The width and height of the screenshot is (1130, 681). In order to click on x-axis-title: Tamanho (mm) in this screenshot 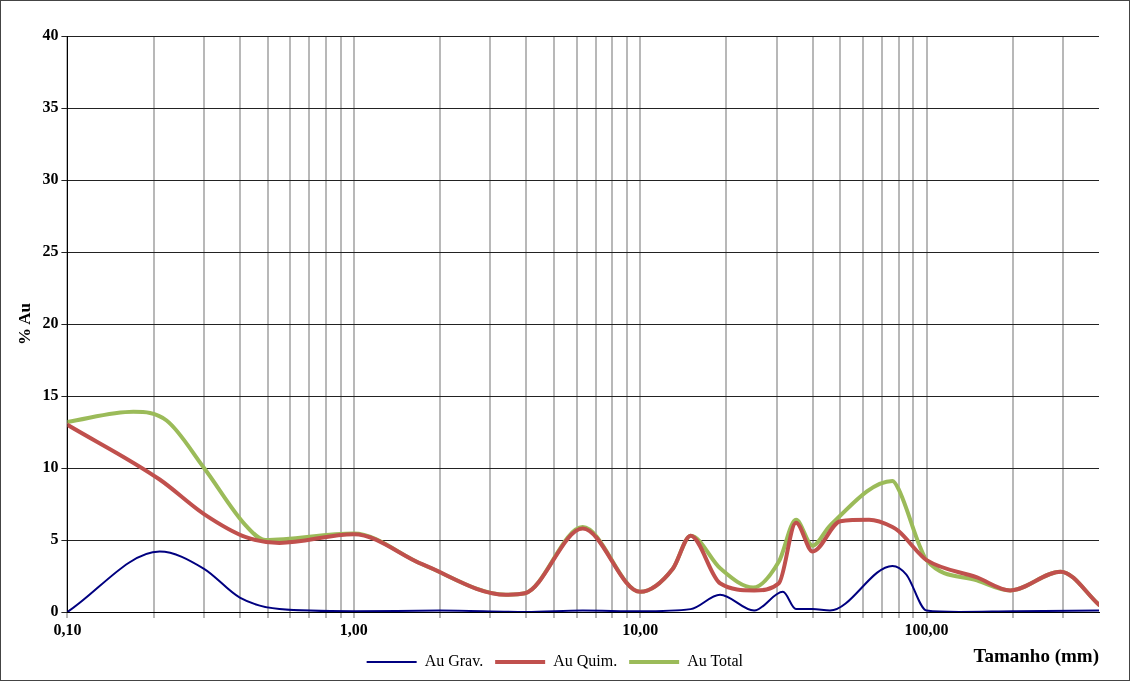, I will do `click(1036, 655)`.